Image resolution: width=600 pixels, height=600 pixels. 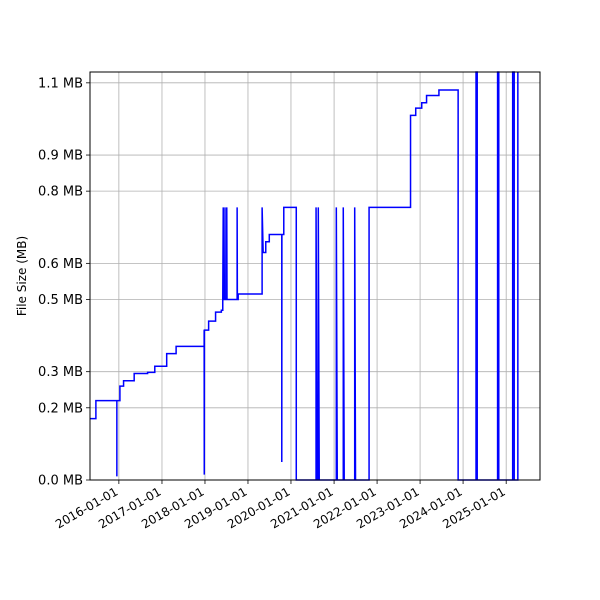 What do you see at coordinates (60, 156) in the screenshot?
I see `y-tick-label: 0.9 MB` at bounding box center [60, 156].